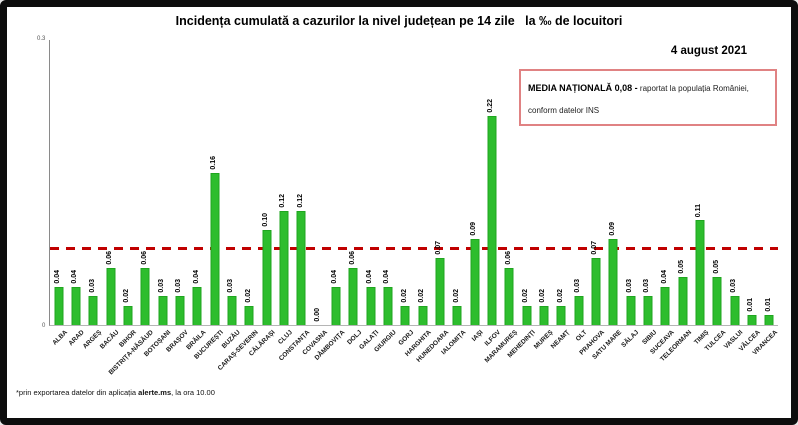  What do you see at coordinates (648, 193) in the screenshot?
I see `bar-group: 0.03 SIBIU` at bounding box center [648, 193].